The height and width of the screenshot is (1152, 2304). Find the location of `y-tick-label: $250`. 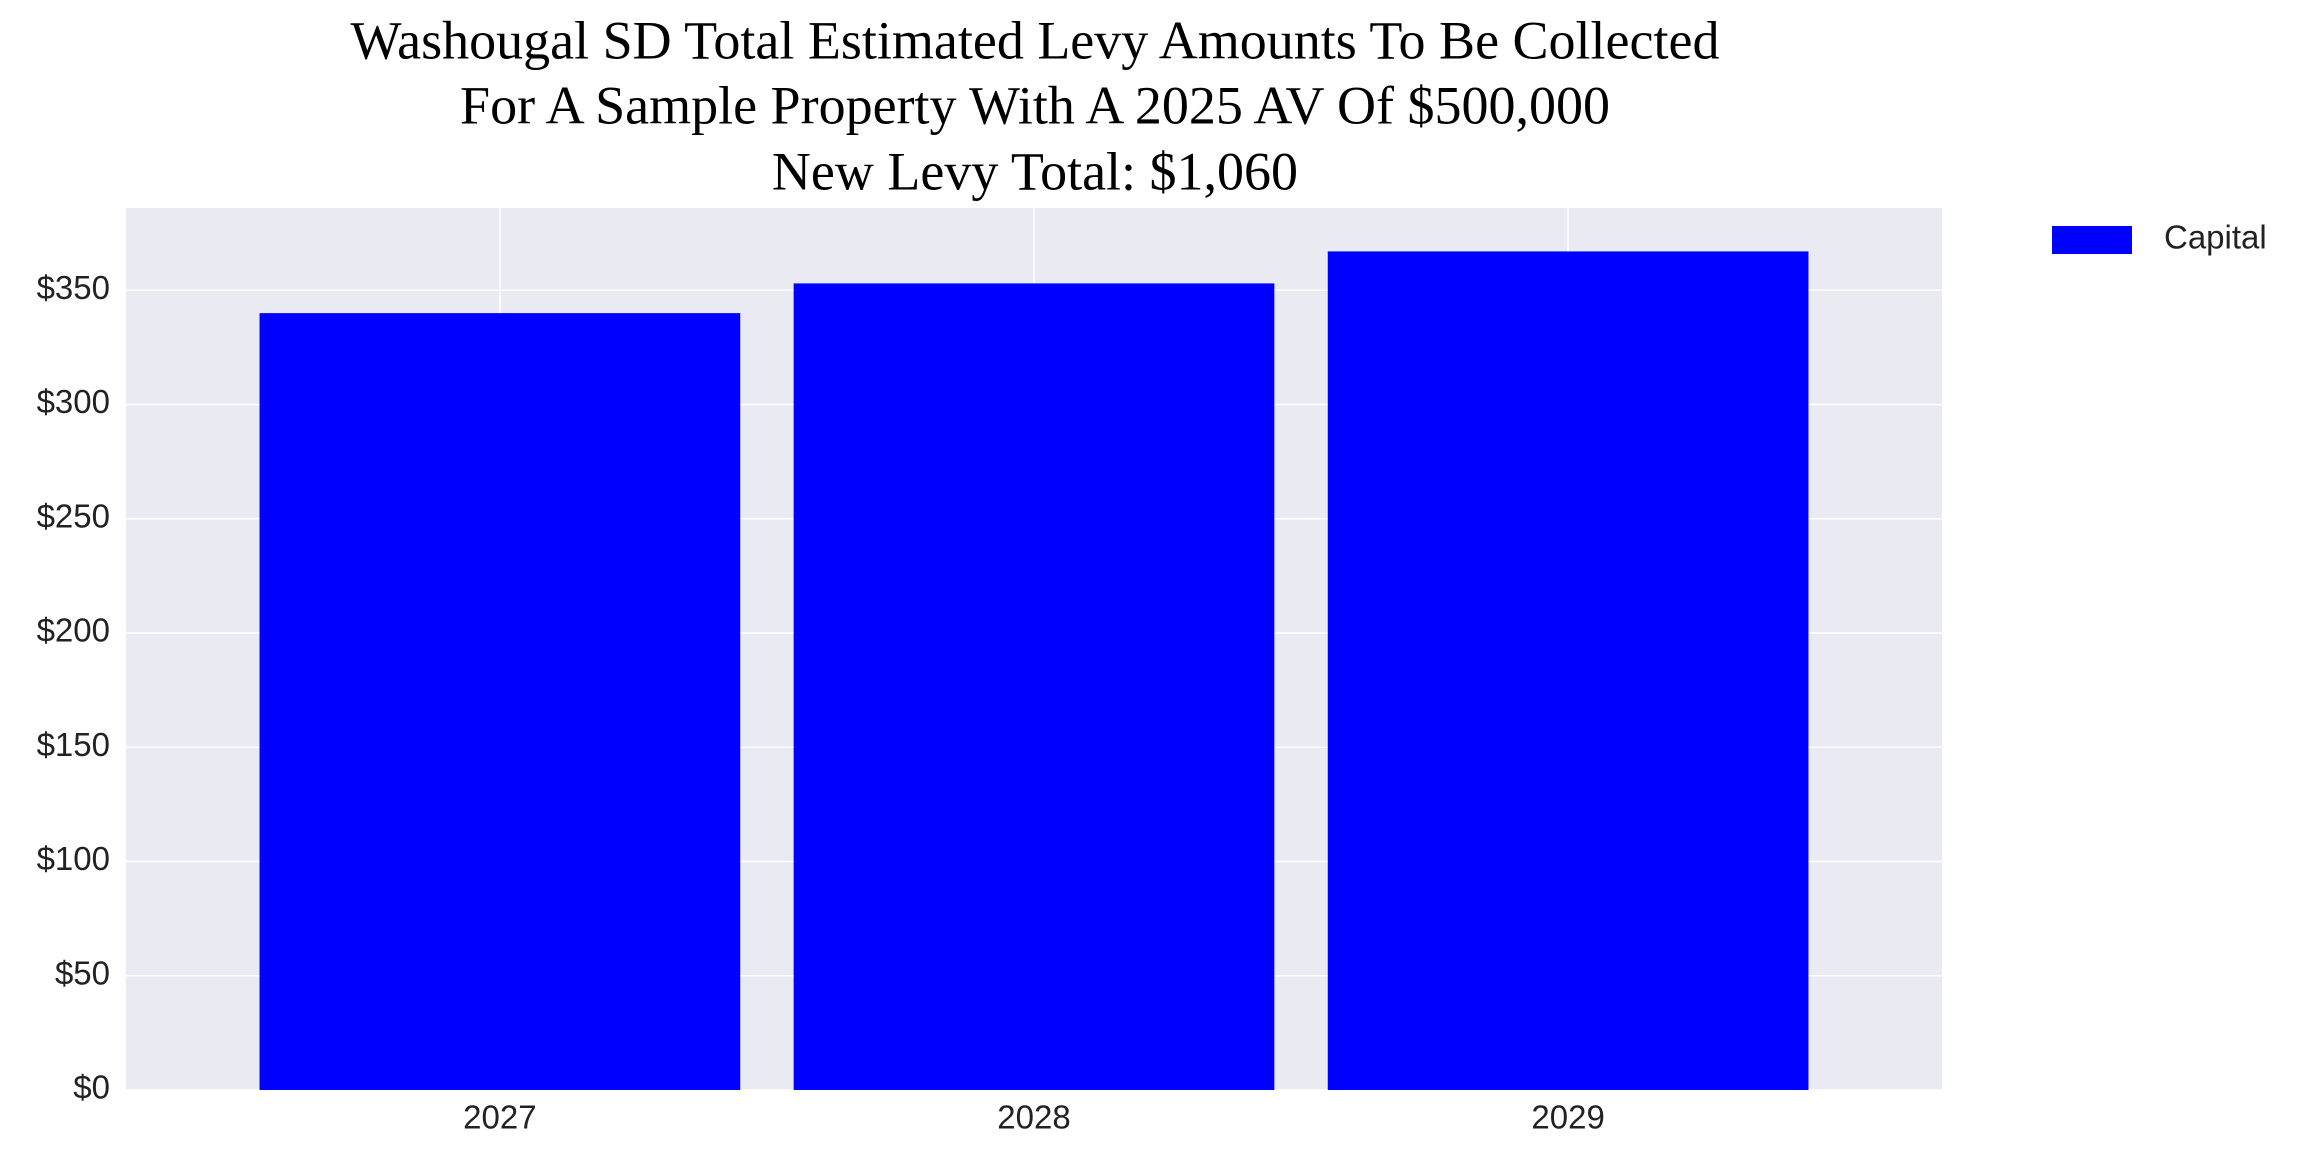

y-tick-label: $250 is located at coordinates (73, 515).